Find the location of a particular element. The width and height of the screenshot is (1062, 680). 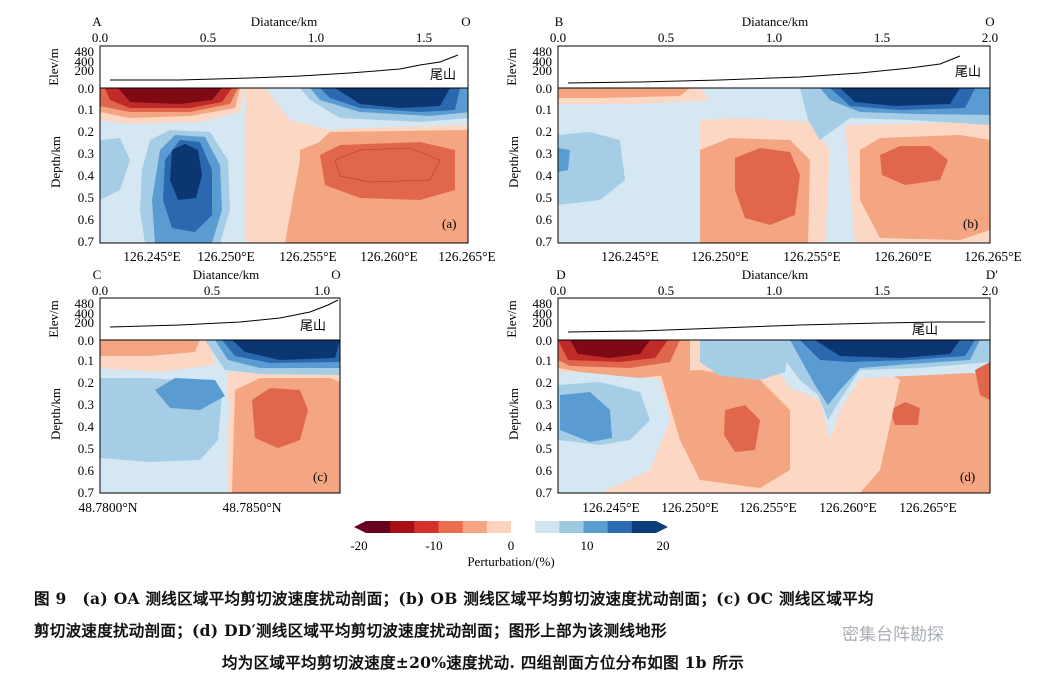

elevation-axis-title: Elev/m is located at coordinates (53, 67).